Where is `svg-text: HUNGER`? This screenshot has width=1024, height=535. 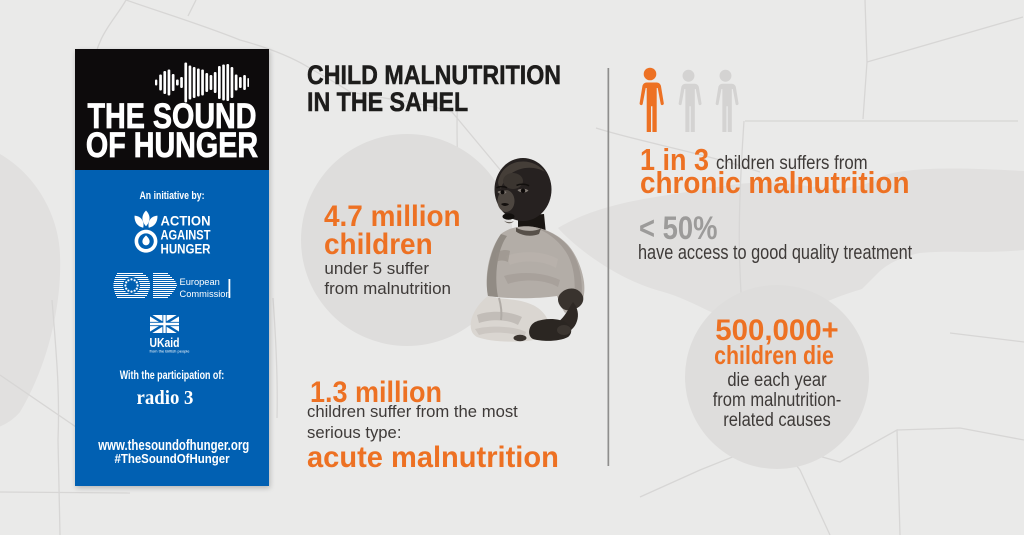 svg-text: HUNGER is located at coordinates (186, 249).